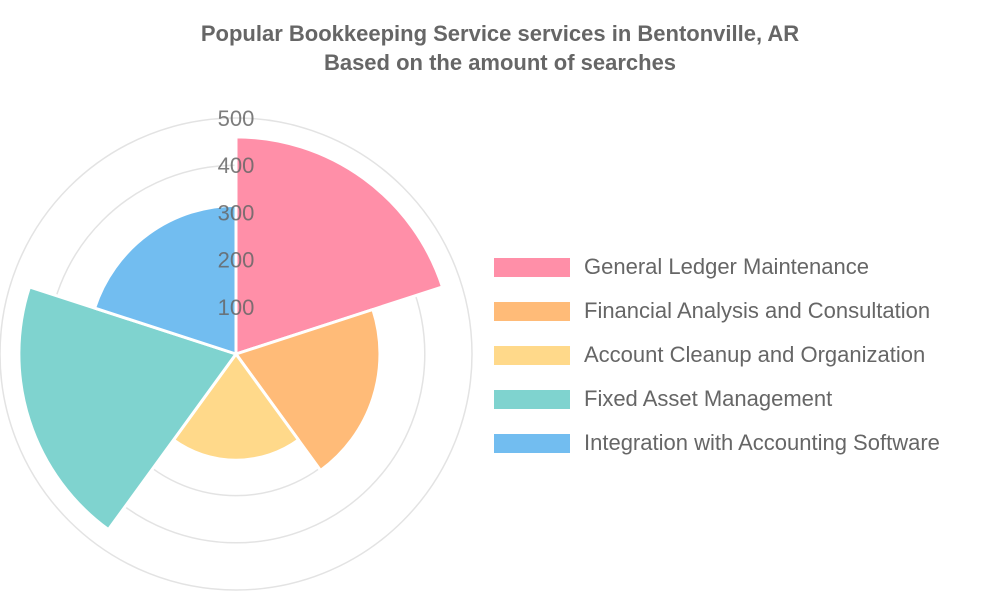  Describe the element at coordinates (708, 398) in the screenshot. I see `legend-label: Fixed Asset Management` at that location.